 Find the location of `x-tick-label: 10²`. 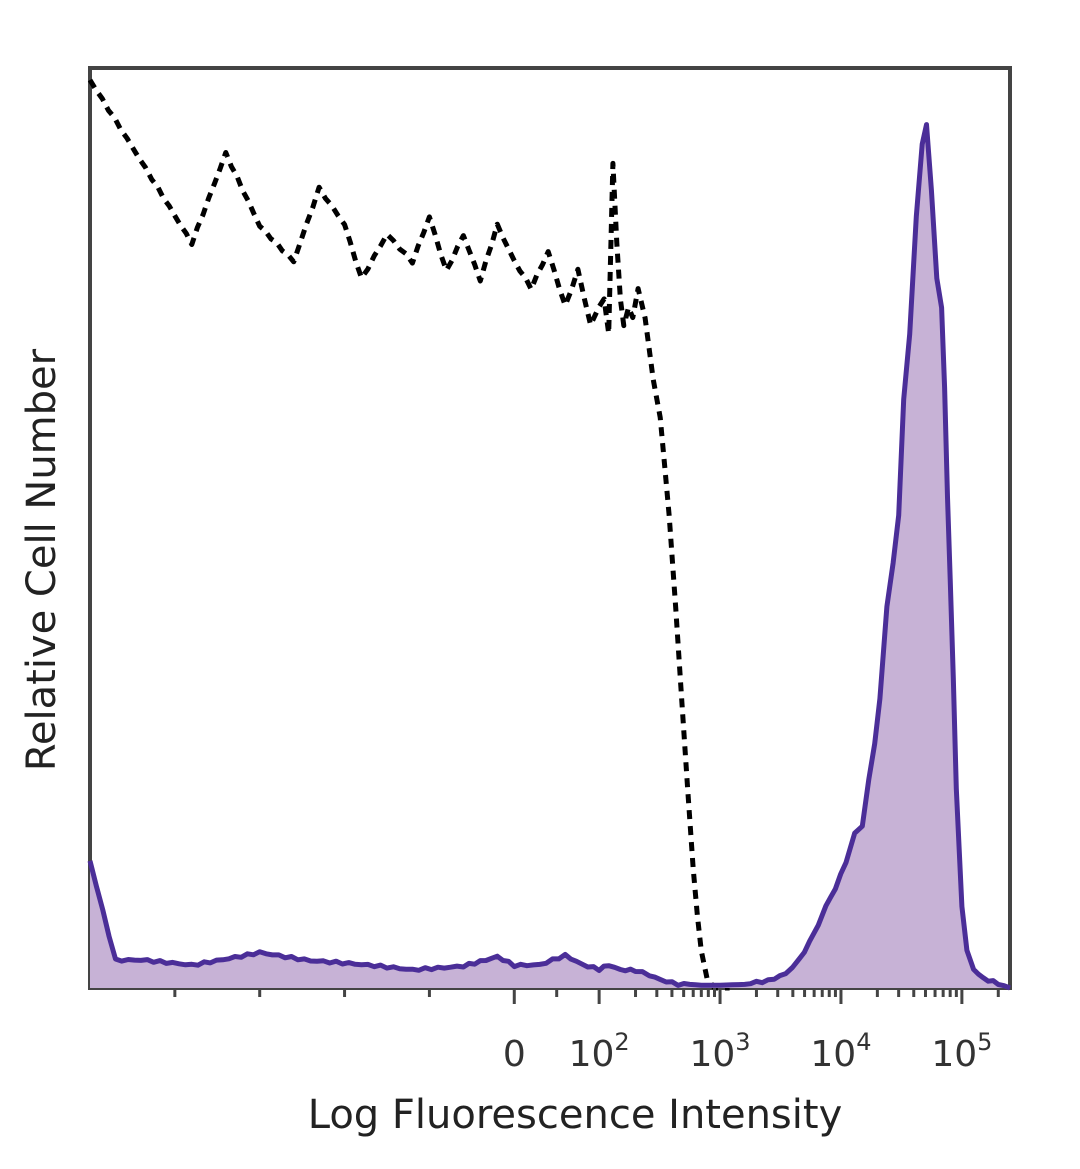

x-tick-label: 10² is located at coordinates (599, 1051).